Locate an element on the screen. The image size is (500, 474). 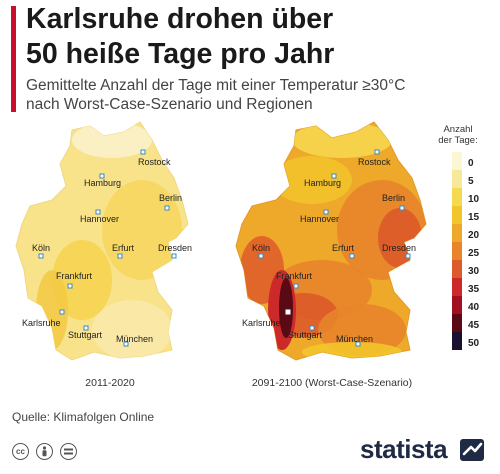
map-caption-right: 2091-2100 (Worst-Case-Szenario) is located at coordinates (332, 383).